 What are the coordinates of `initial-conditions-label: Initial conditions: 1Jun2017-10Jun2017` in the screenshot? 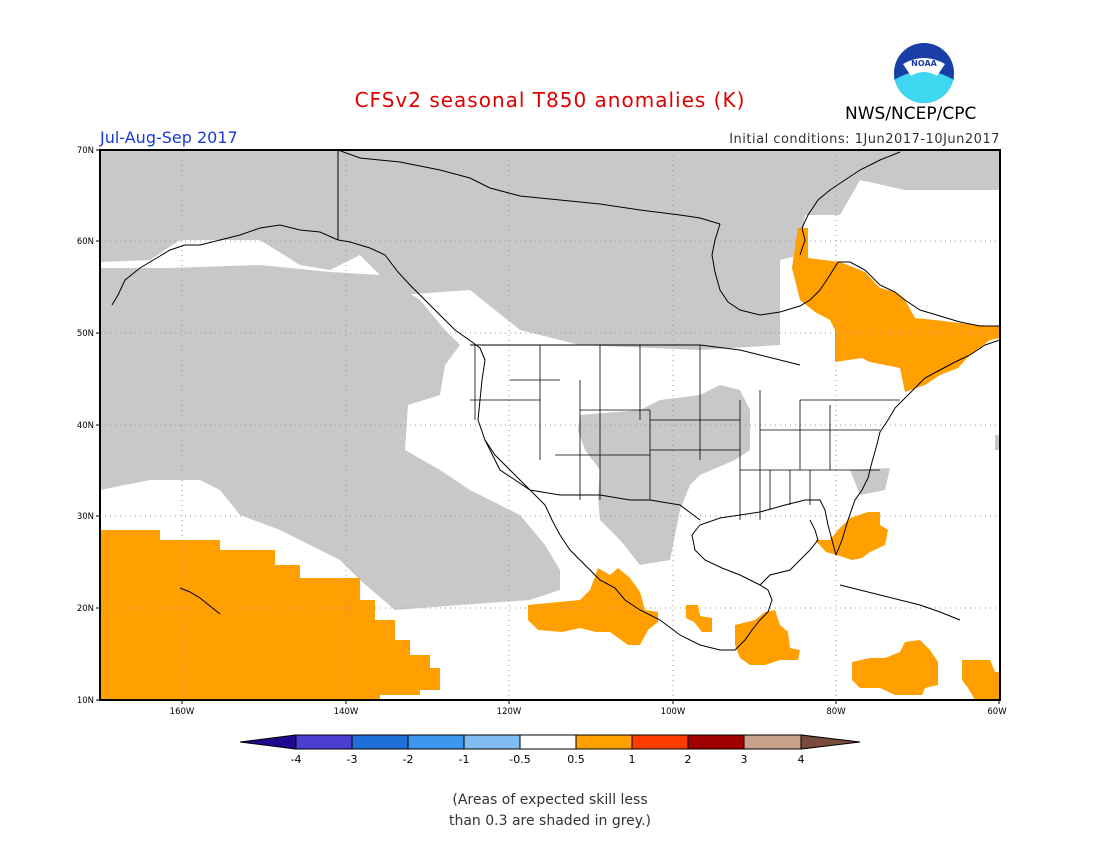 It's located at (864, 139).